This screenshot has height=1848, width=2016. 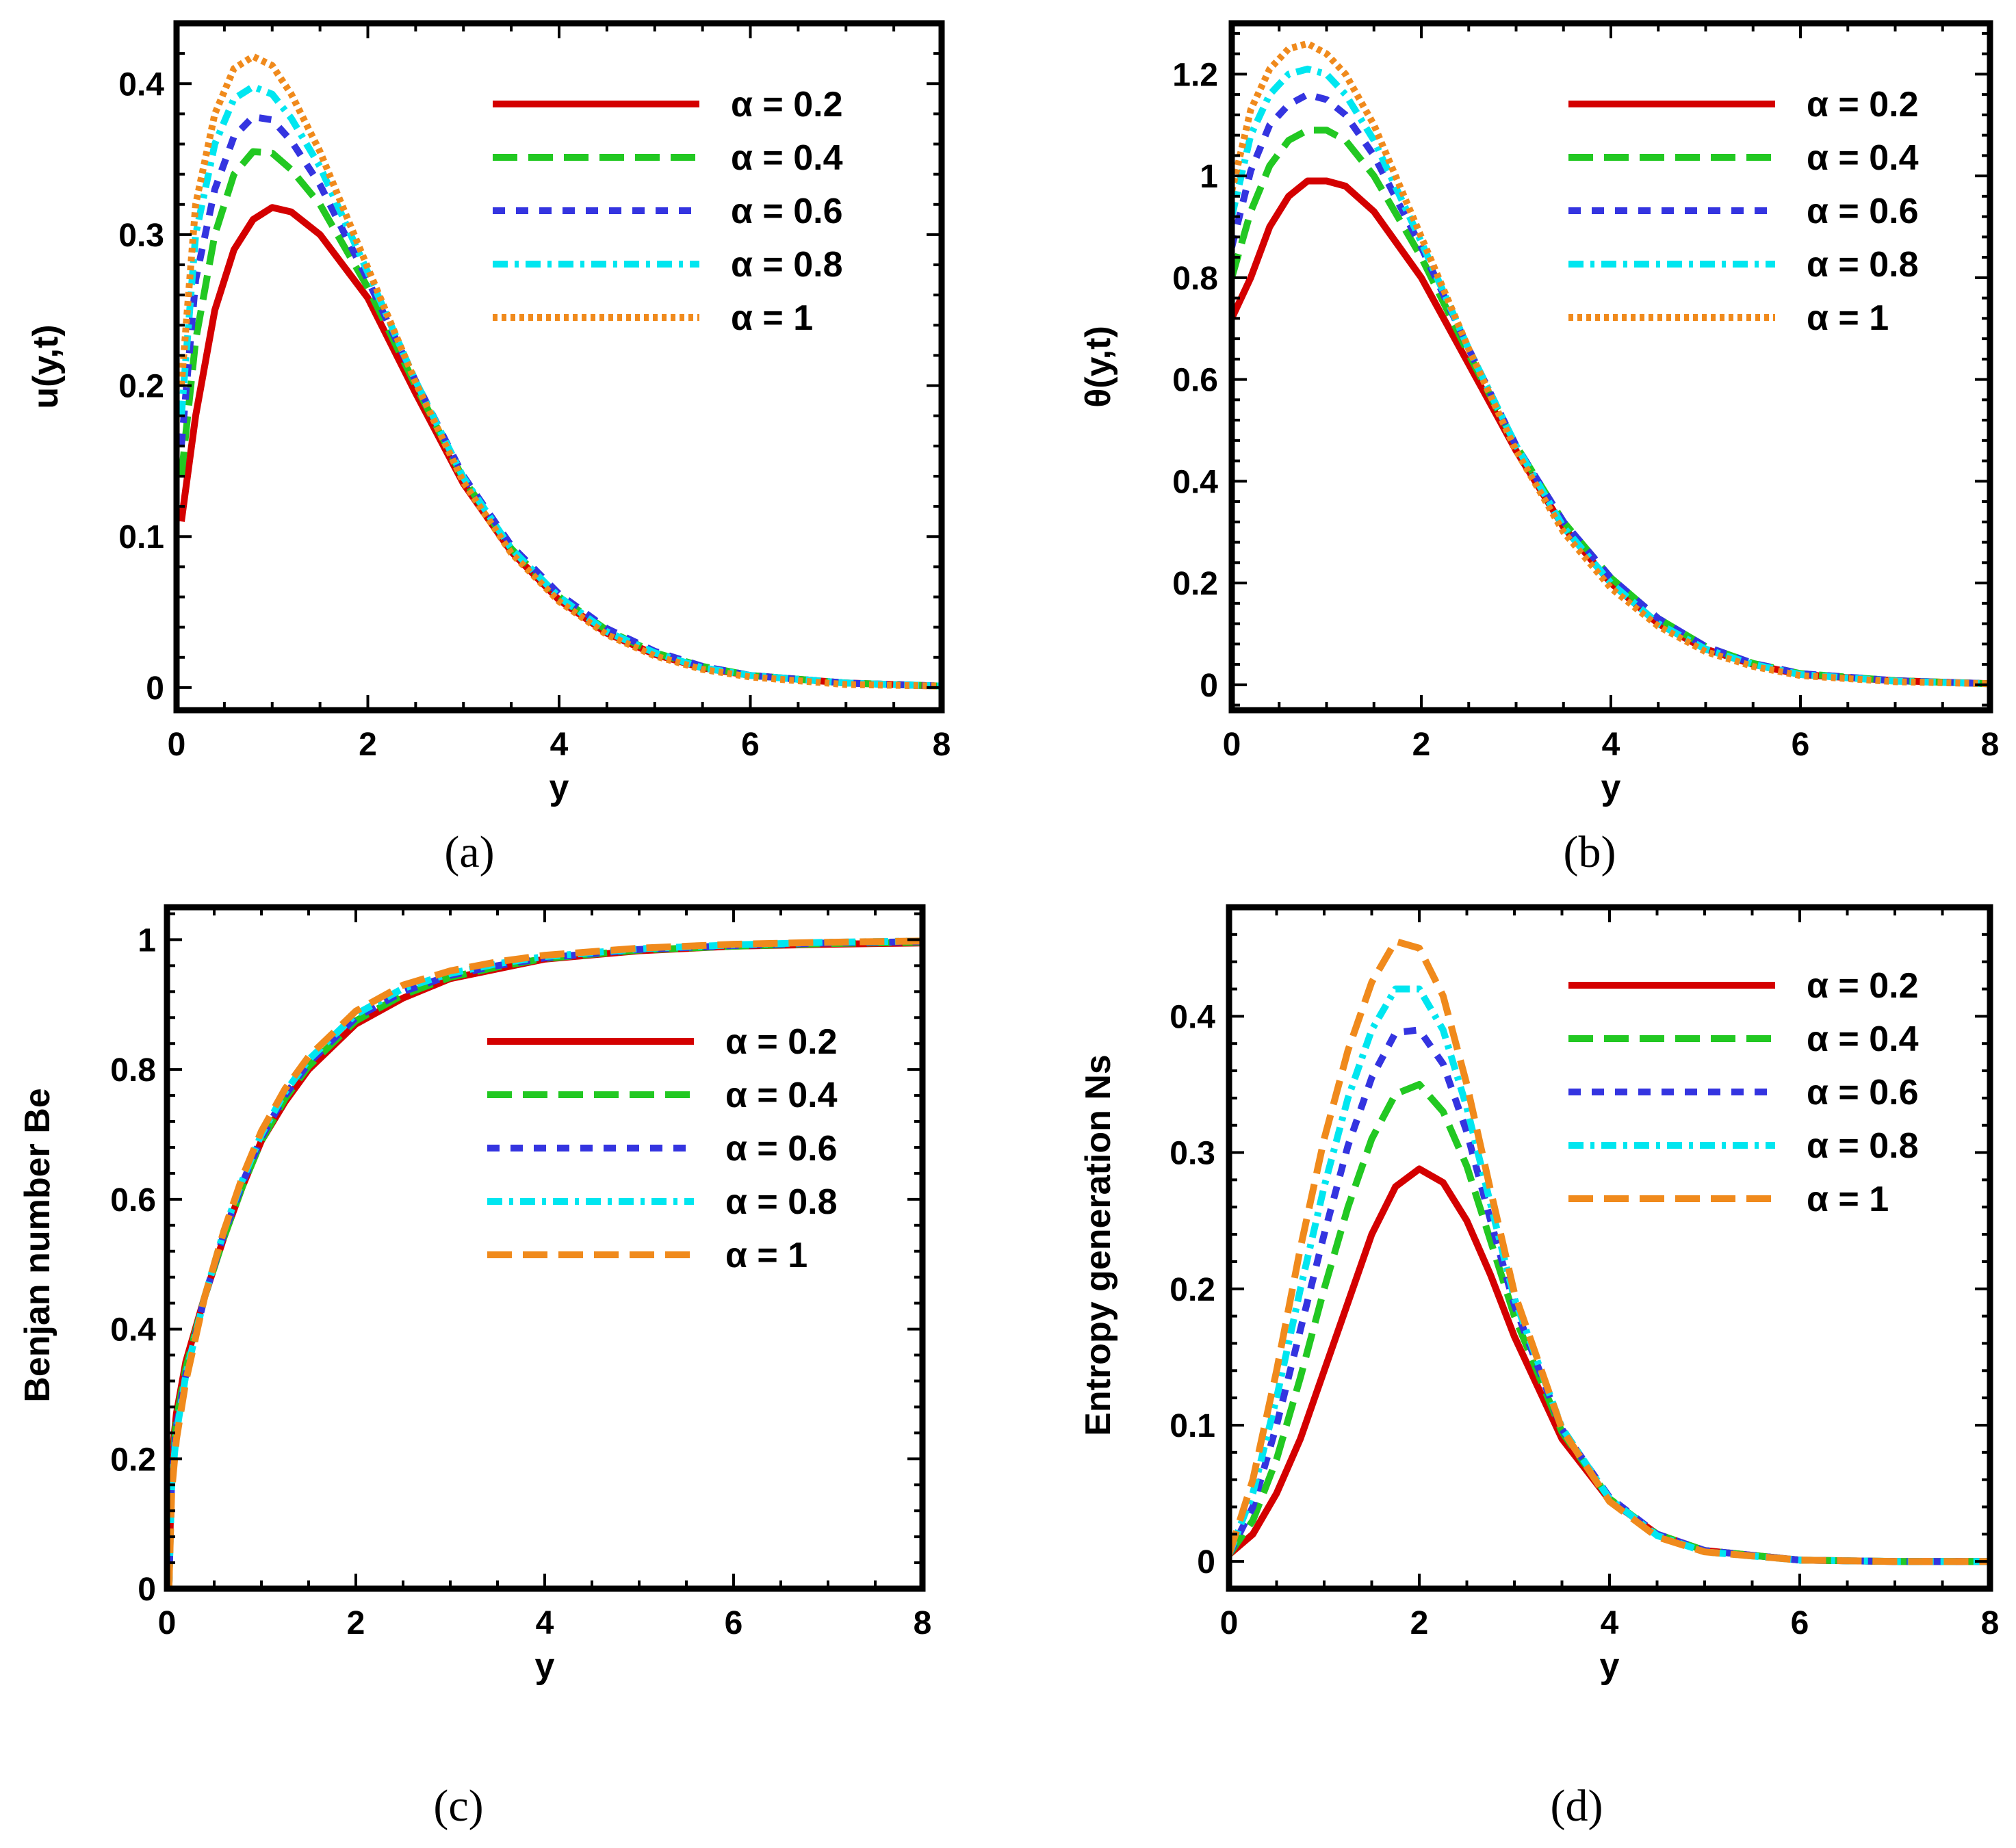 I want to click on plot-frame-a, so click(x=559, y=367).